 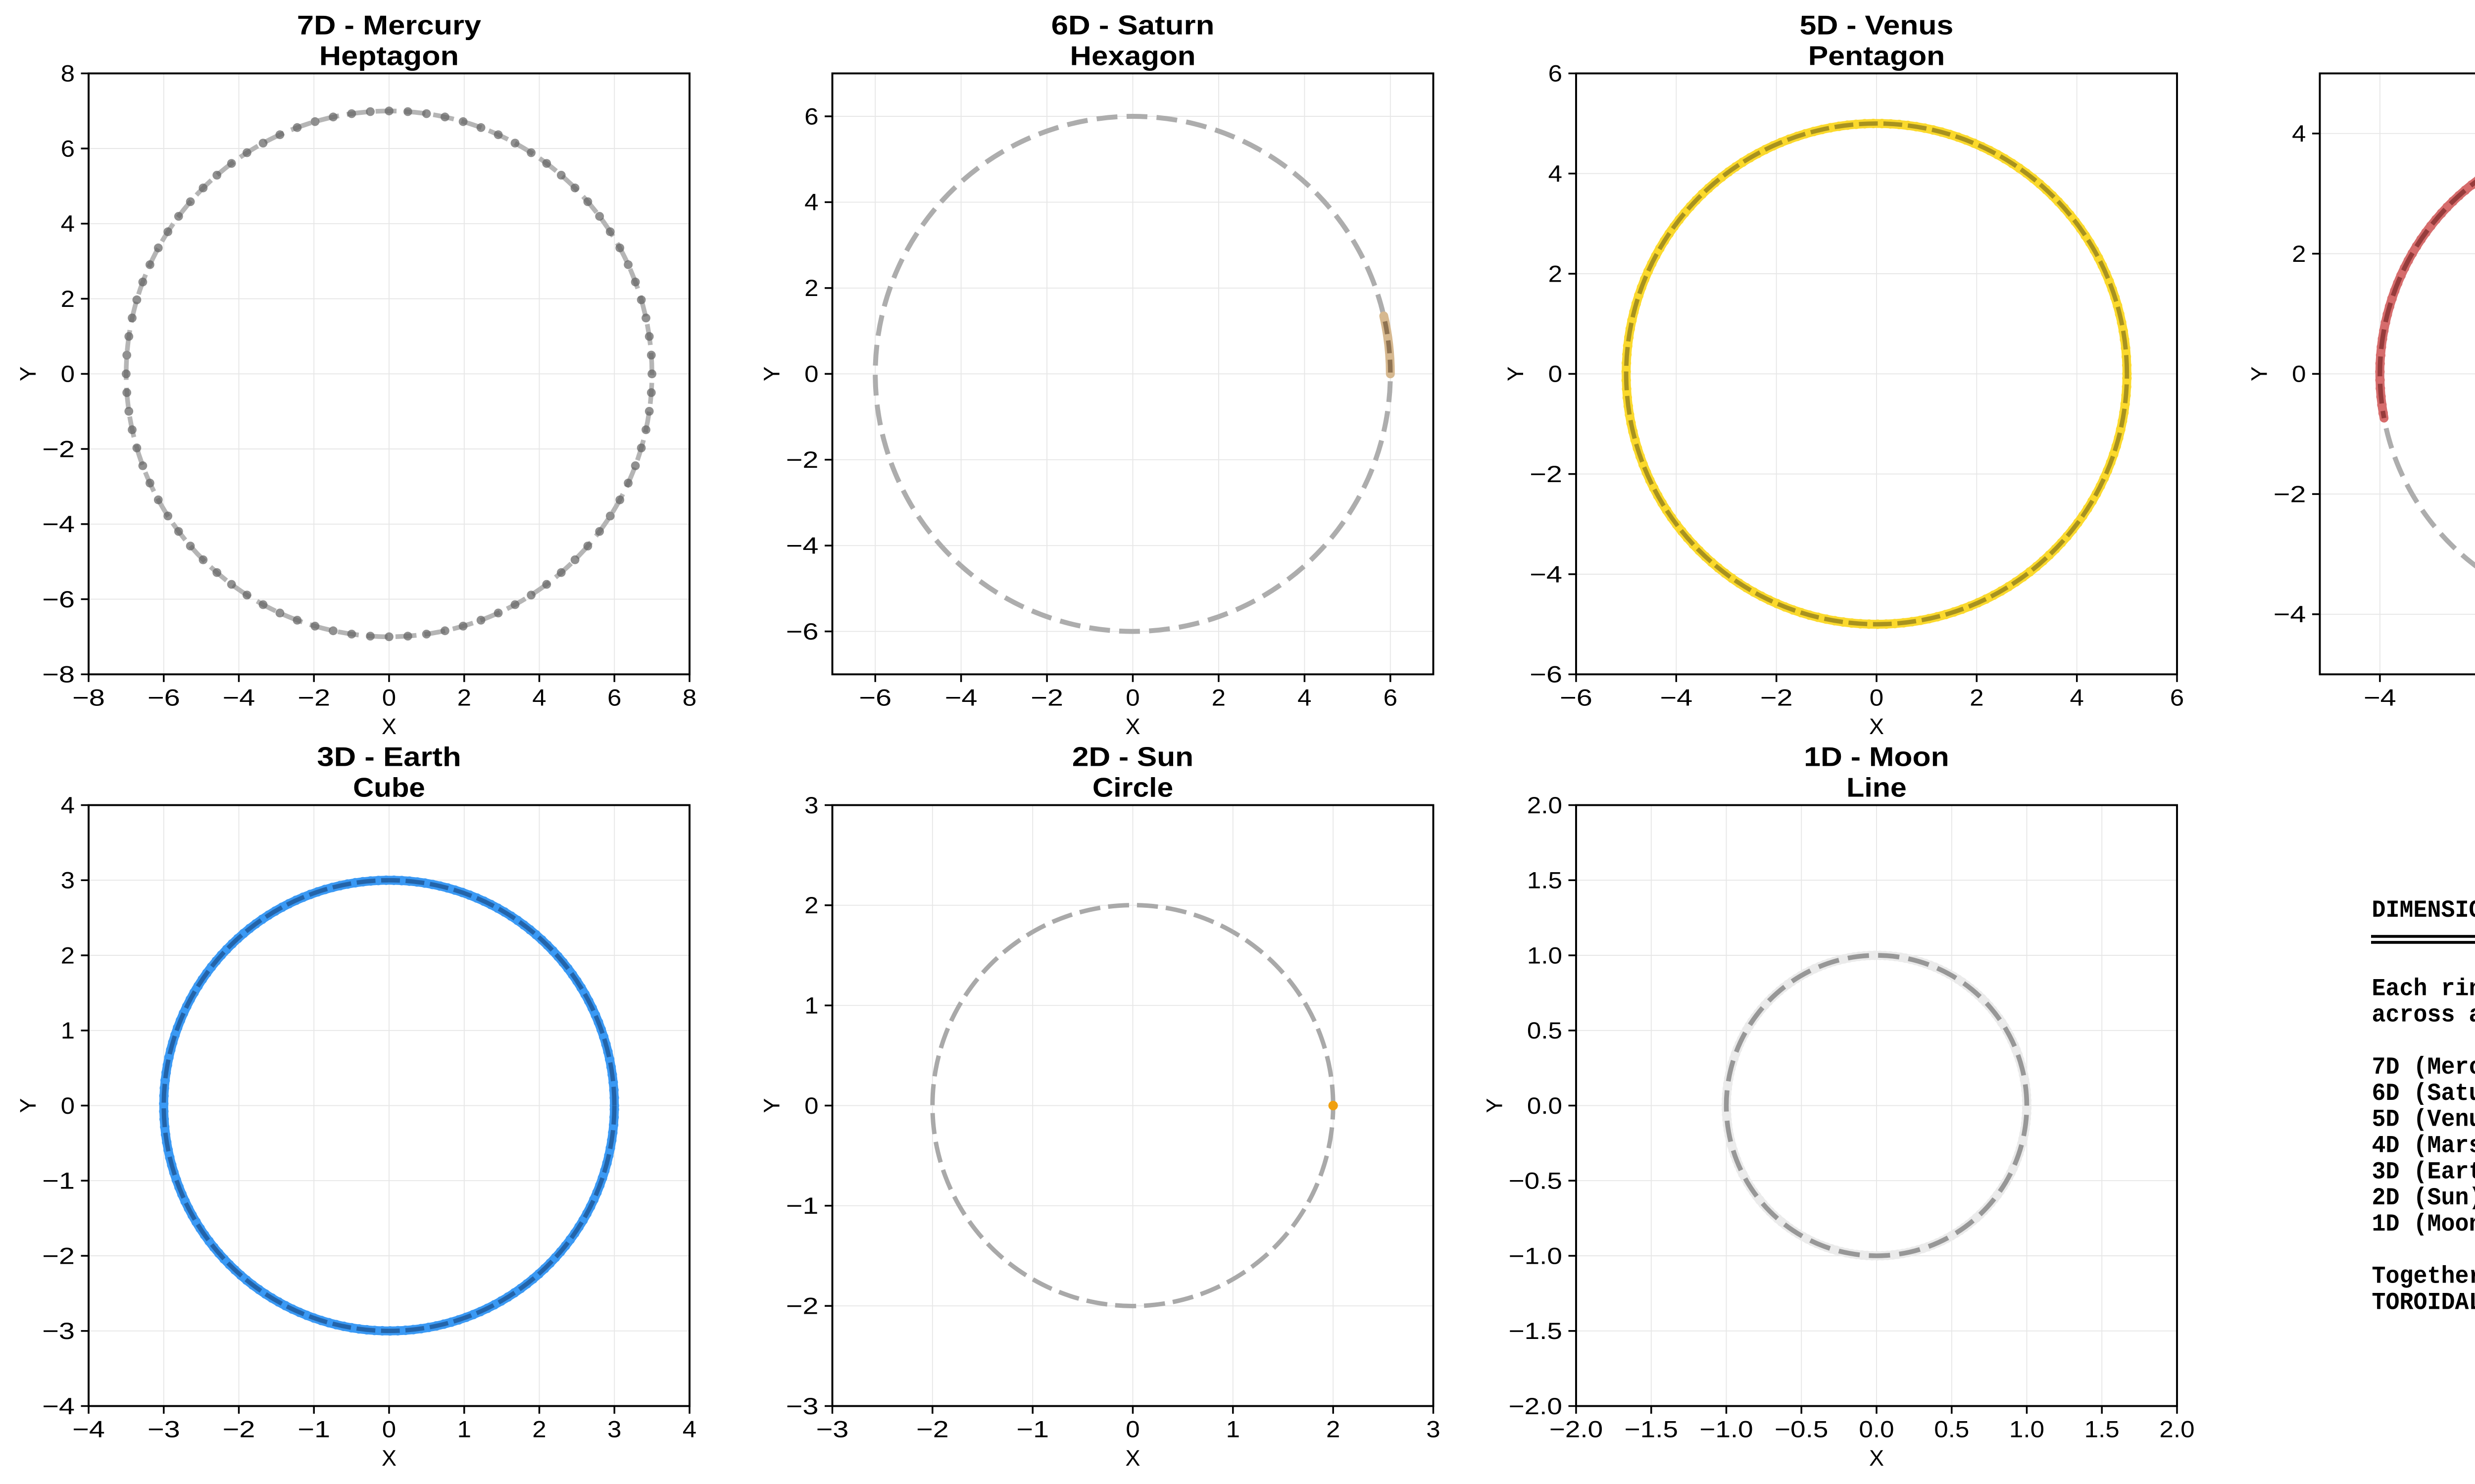 What do you see at coordinates (1876, 56) in the screenshot?
I see `svg-text: Pentagon` at bounding box center [1876, 56].